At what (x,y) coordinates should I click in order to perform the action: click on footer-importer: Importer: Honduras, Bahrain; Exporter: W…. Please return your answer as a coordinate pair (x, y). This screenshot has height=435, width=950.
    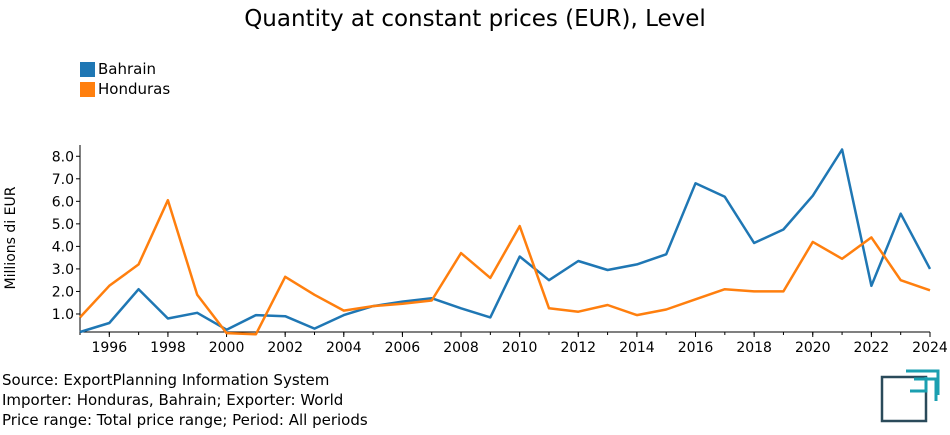
    Looking at the image, I should click on (173, 400).